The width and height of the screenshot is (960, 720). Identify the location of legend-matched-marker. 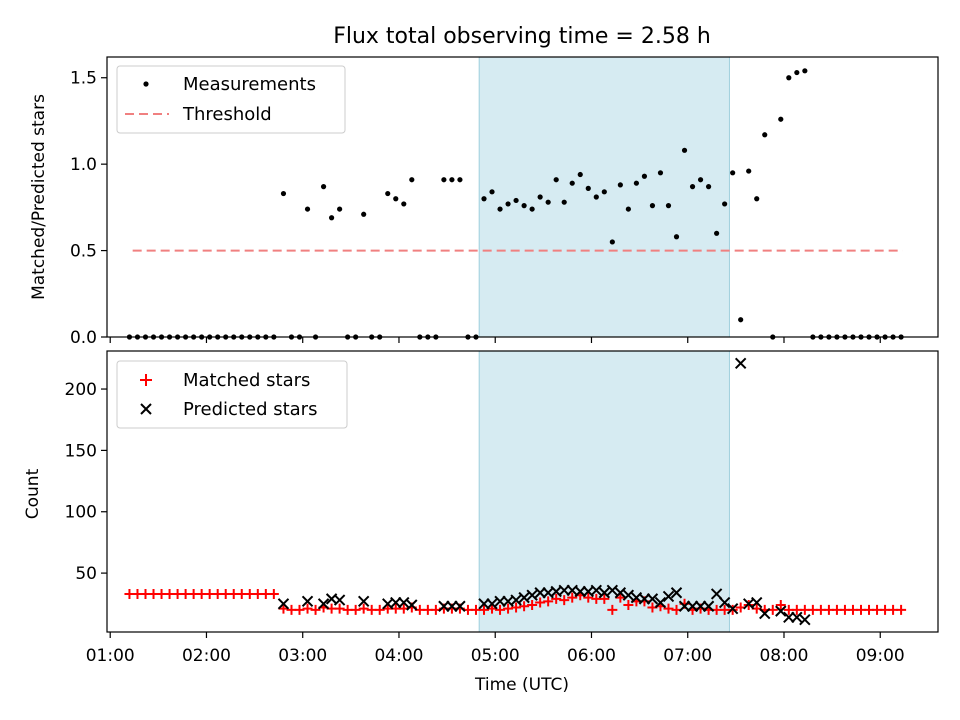
(146, 380).